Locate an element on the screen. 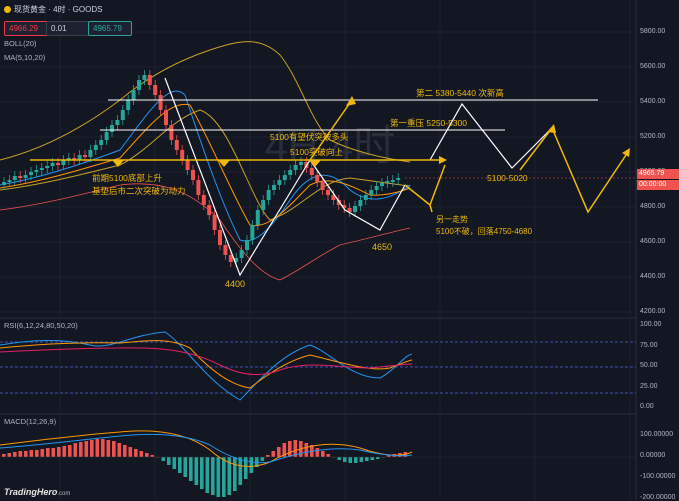 The image size is (679, 501). rsi-indicator-label: RSI(6,12,24,80,50,20) is located at coordinates (41, 325).